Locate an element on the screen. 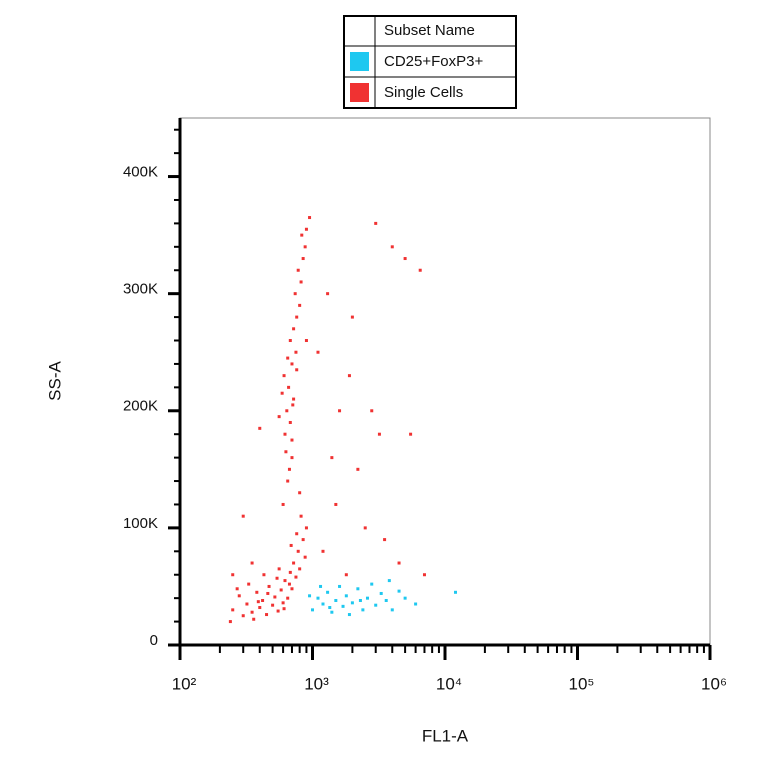 Image resolution: width=764 pixels, height=764 pixels. x-tick-label: 10³ is located at coordinates (316, 683).